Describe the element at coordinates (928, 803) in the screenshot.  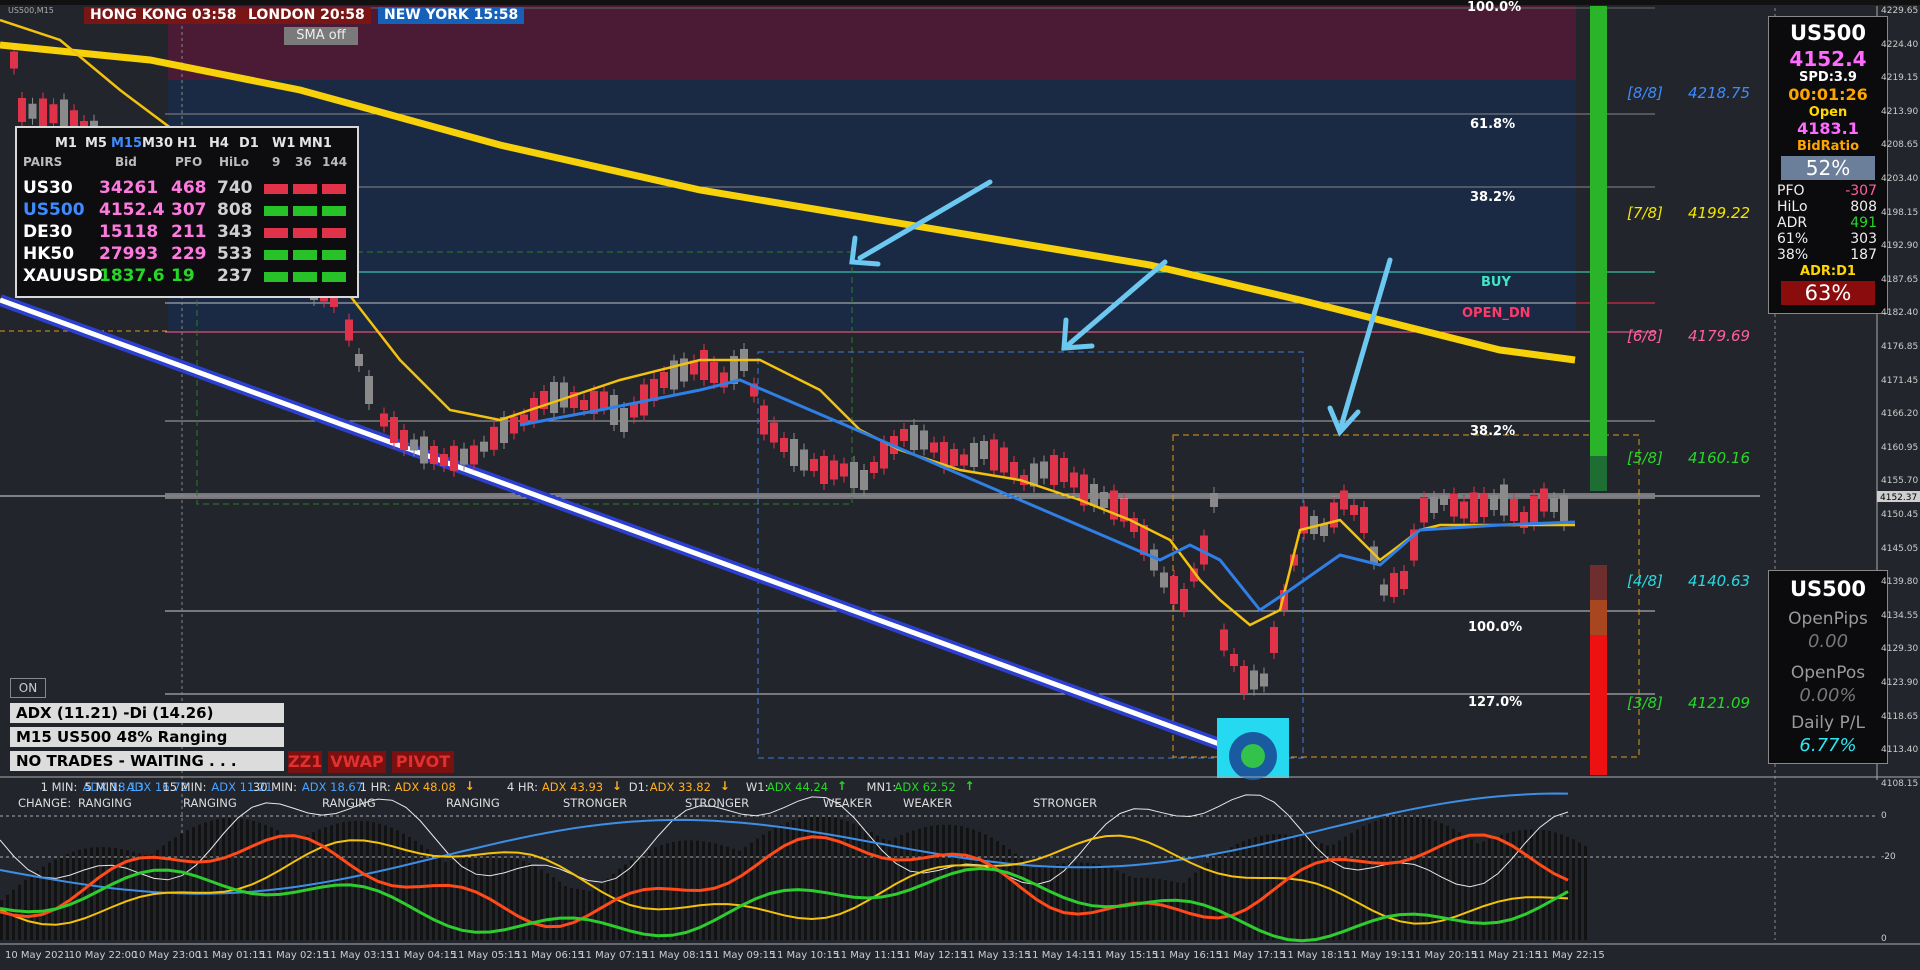
I see `adx-state: WEAKER` at that location.